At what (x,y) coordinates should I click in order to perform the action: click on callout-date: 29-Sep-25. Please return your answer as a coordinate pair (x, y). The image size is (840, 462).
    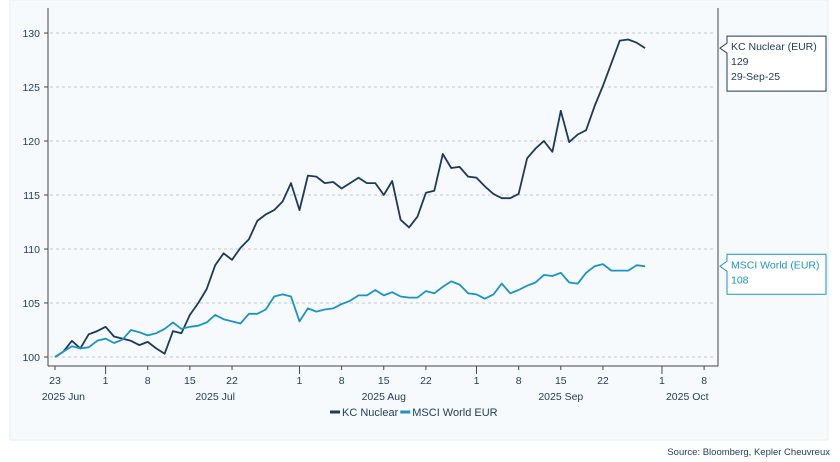
    Looking at the image, I should click on (755, 77).